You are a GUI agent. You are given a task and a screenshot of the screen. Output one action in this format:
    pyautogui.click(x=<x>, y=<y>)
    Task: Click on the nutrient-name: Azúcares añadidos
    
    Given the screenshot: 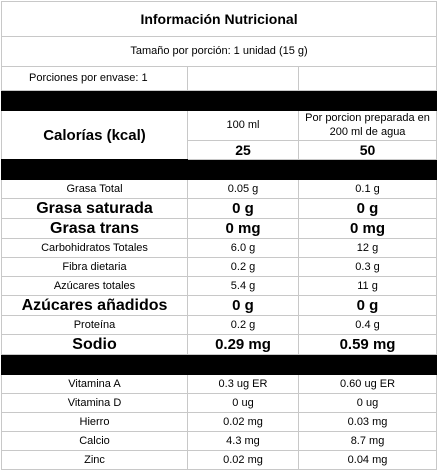 What is the action you would take?
    pyautogui.click(x=94, y=305)
    